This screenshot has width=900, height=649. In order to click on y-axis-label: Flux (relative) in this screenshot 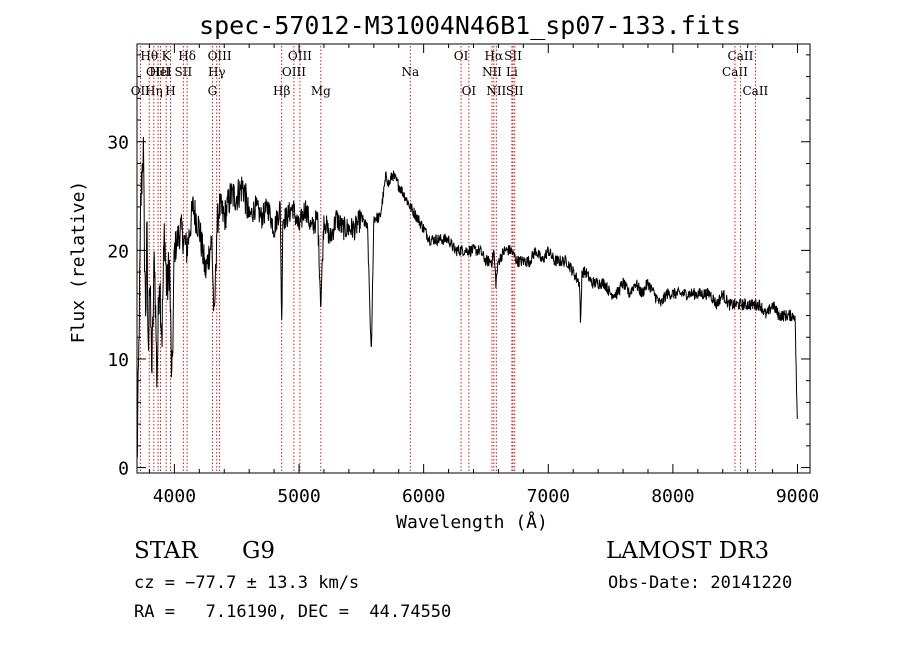, I will do `click(78, 262)`.